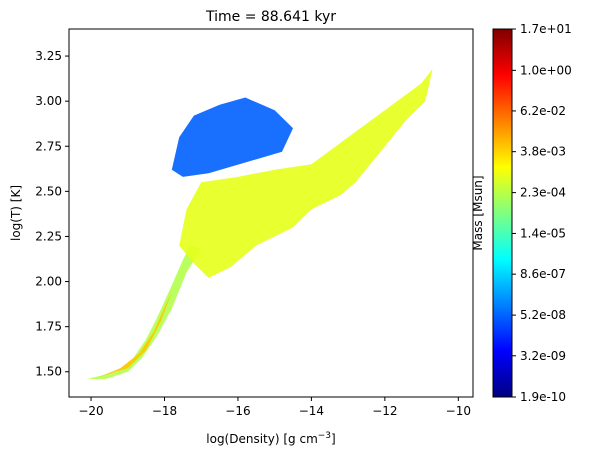 This screenshot has width=589, height=464. I want to click on x-axis-label: log(Density) [g cm−3], so click(270, 438).